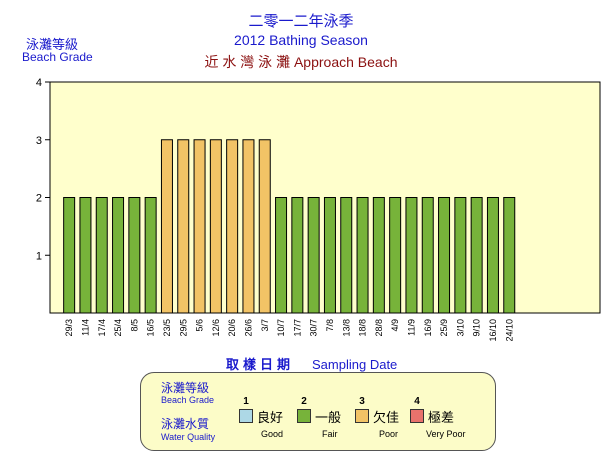  What do you see at coordinates (272, 434) in the screenshot?
I see `legend-item-label-english: Good` at bounding box center [272, 434].